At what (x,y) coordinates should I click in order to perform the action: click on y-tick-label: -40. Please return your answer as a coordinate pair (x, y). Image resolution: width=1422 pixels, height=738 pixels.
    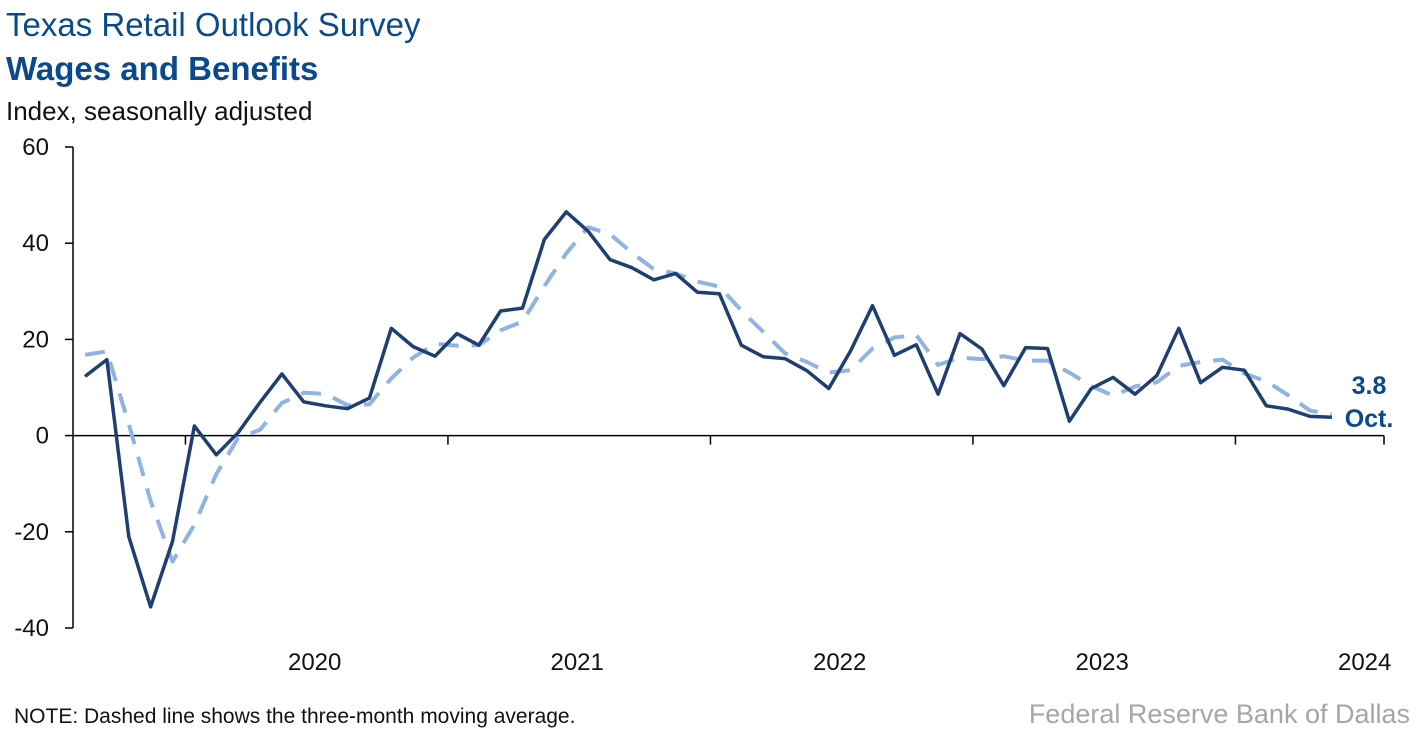
    Looking at the image, I should click on (31, 628).